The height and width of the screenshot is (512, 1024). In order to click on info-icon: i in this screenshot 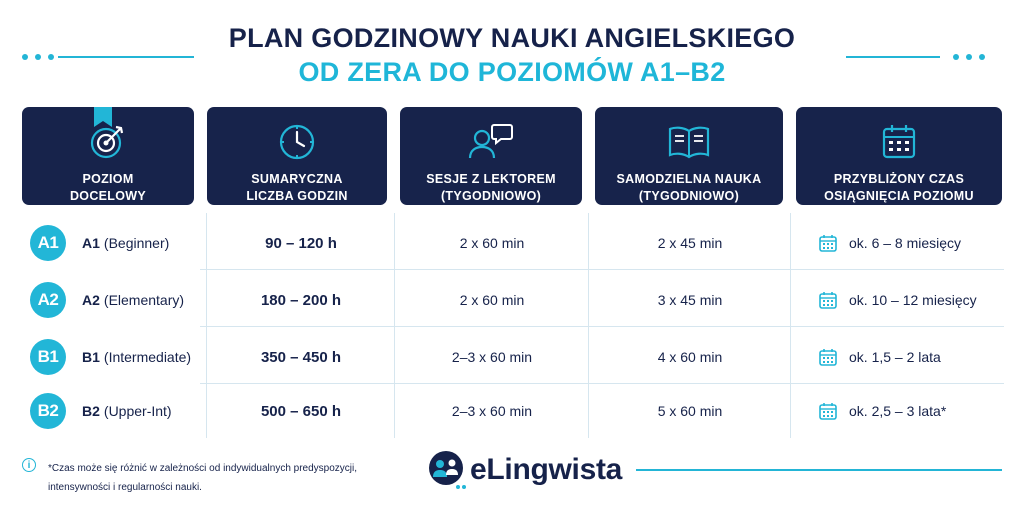, I will do `click(29, 465)`.